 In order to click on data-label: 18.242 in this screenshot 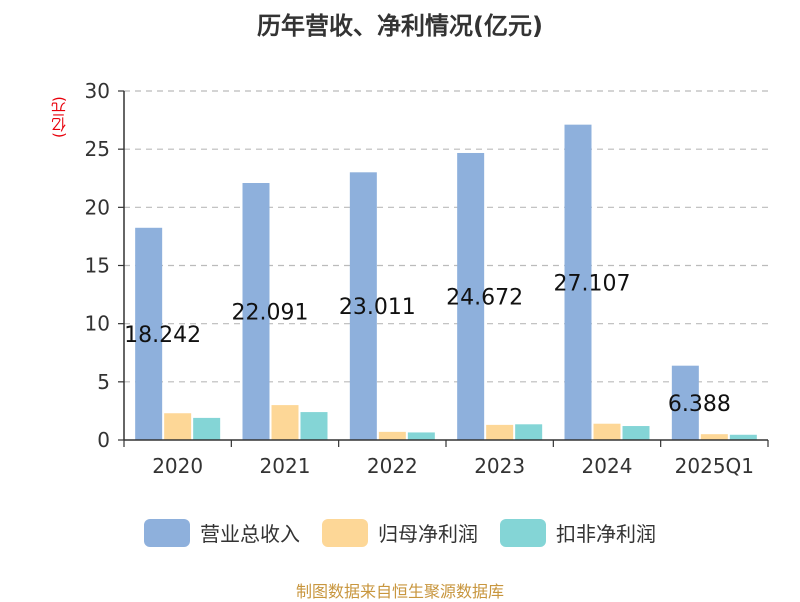, I will do `click(162, 335)`.